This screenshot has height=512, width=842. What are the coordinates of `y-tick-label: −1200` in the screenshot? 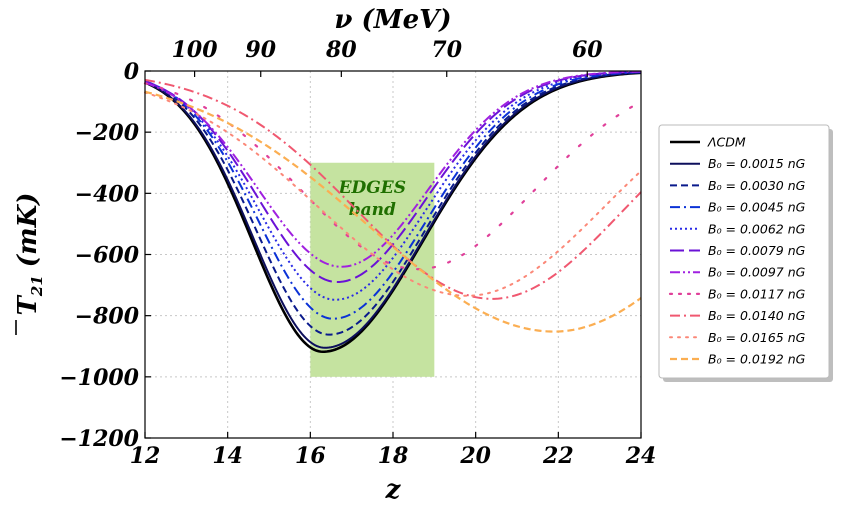 It's located at (99, 439).